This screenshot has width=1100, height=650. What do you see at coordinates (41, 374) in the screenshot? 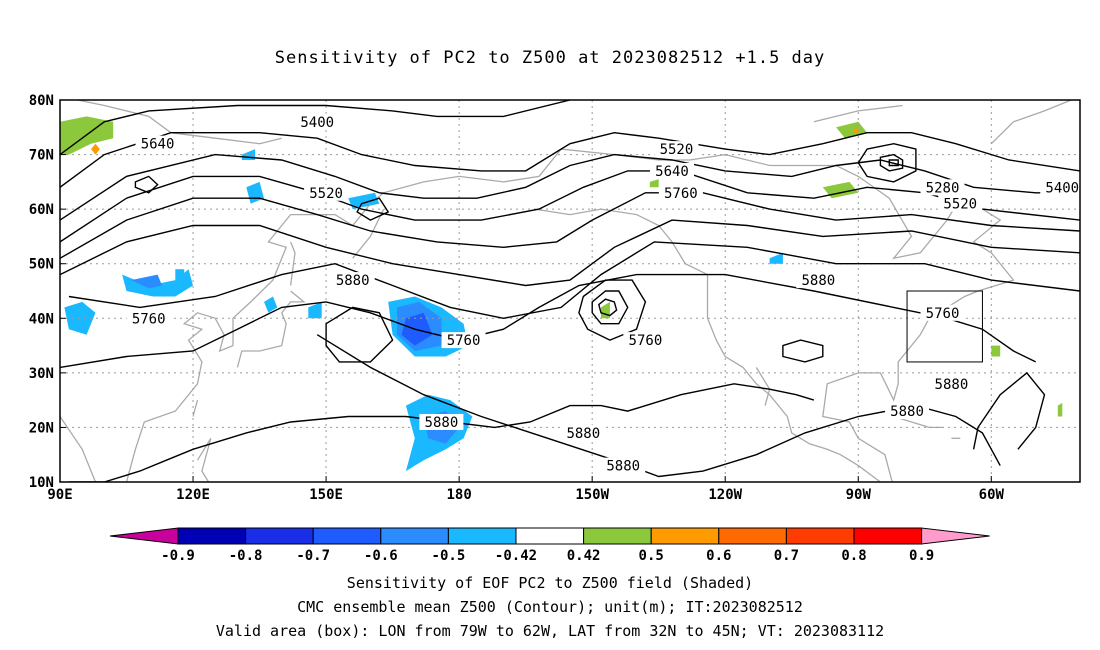
I see `lat-tick-label: 30N` at bounding box center [41, 374].